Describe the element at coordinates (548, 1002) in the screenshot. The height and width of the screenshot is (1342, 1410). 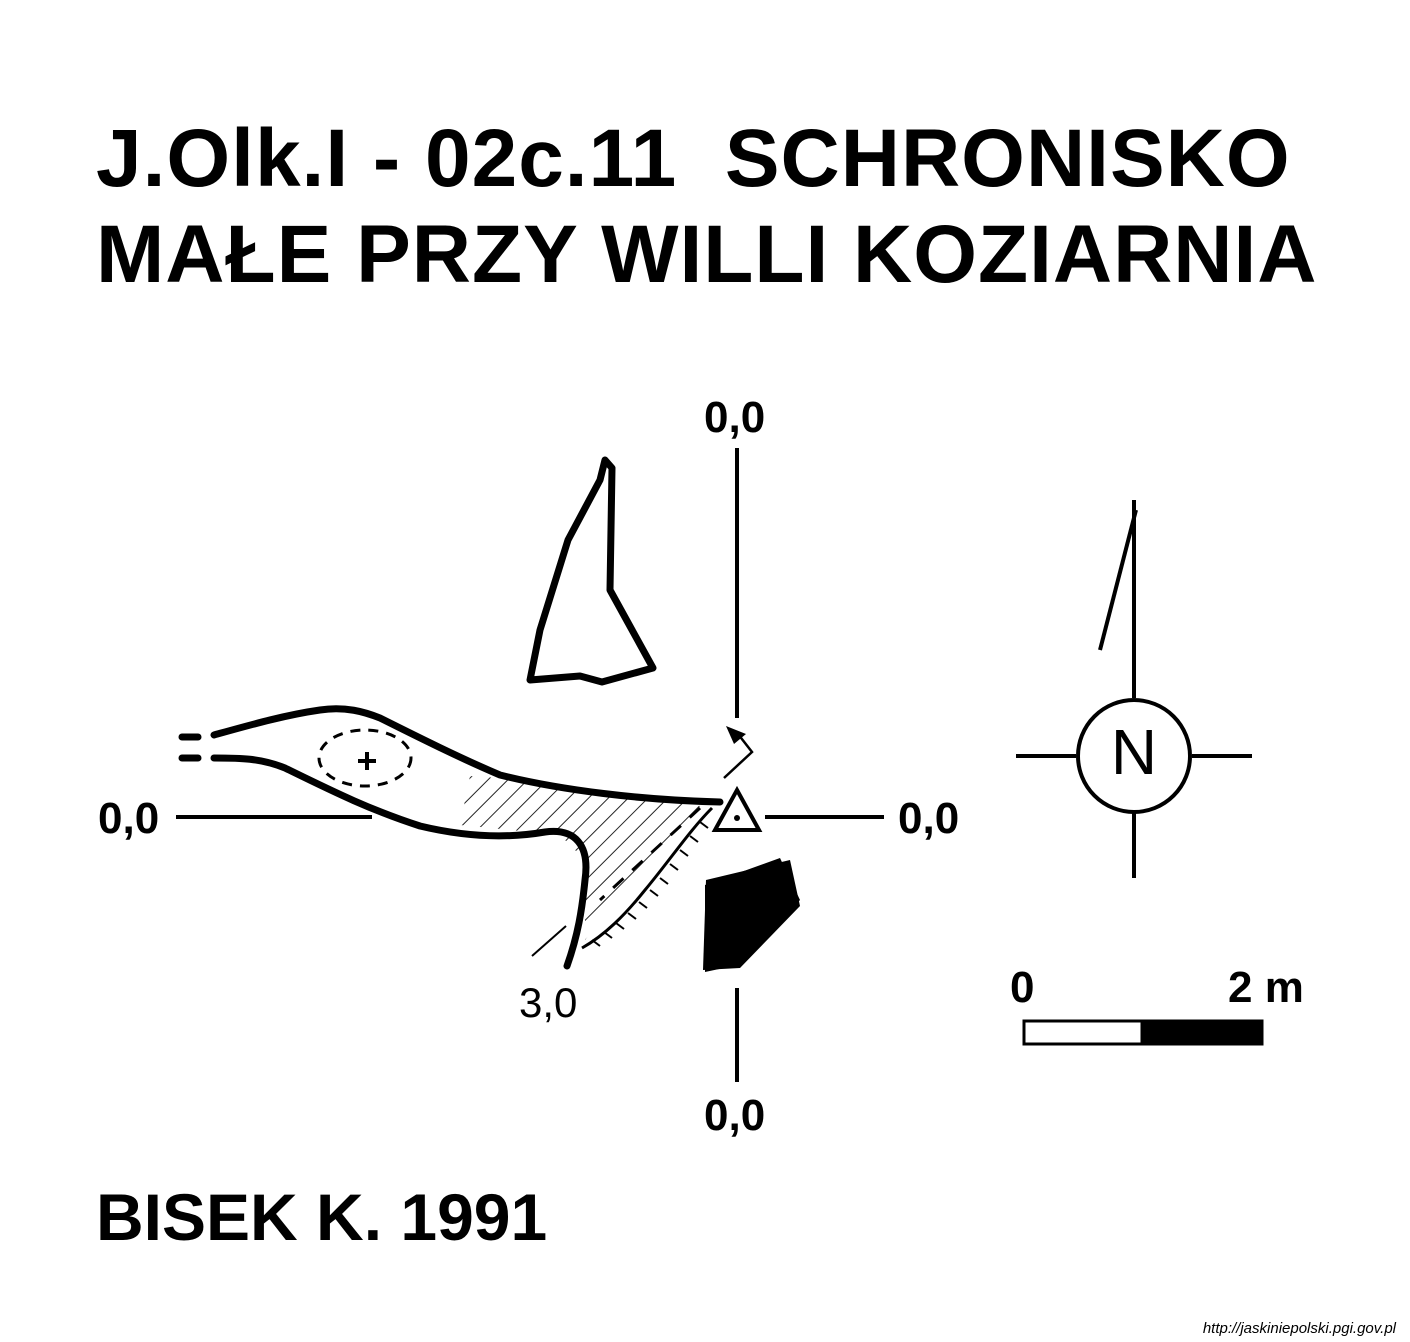
I see `depth-label: 3,0` at that location.